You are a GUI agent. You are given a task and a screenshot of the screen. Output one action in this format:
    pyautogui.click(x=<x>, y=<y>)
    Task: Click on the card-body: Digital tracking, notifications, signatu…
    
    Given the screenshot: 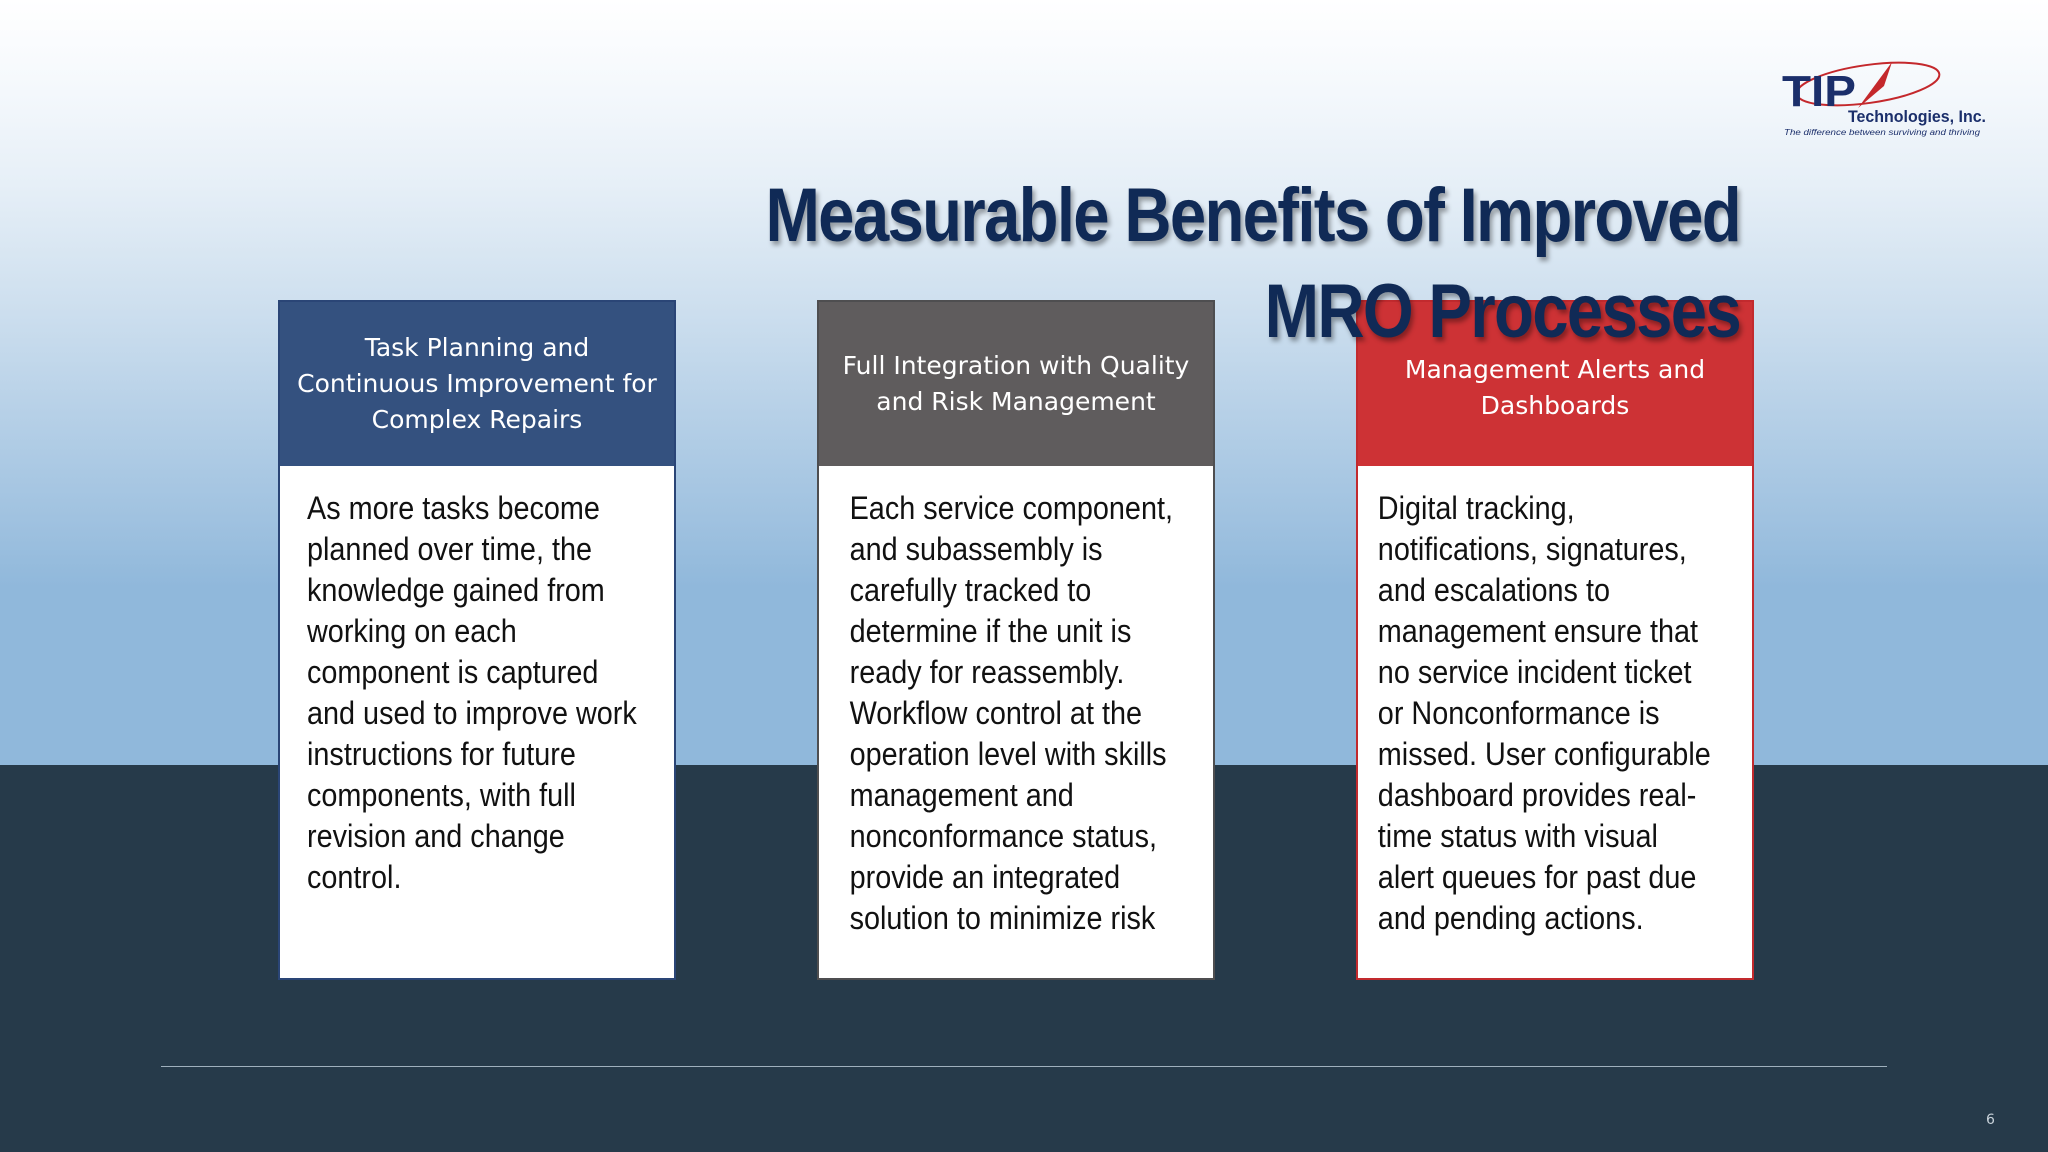 What is the action you would take?
    pyautogui.click(x=1544, y=713)
    